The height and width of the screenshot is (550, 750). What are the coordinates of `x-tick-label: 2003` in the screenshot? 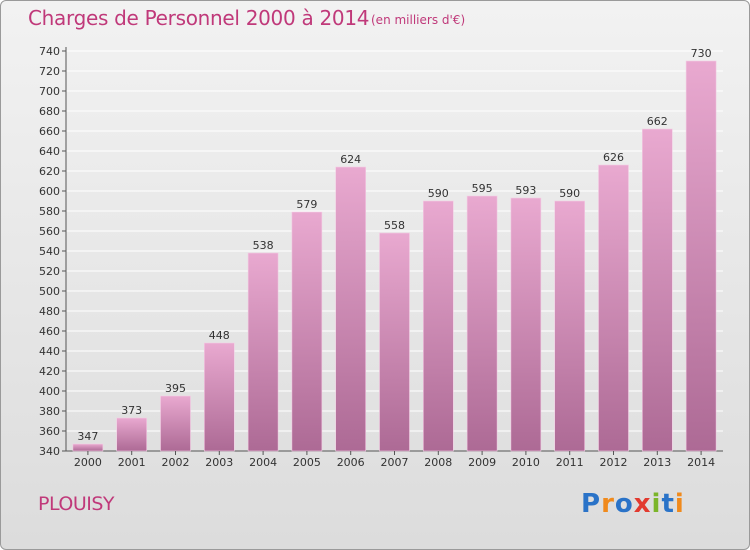 It's located at (219, 462).